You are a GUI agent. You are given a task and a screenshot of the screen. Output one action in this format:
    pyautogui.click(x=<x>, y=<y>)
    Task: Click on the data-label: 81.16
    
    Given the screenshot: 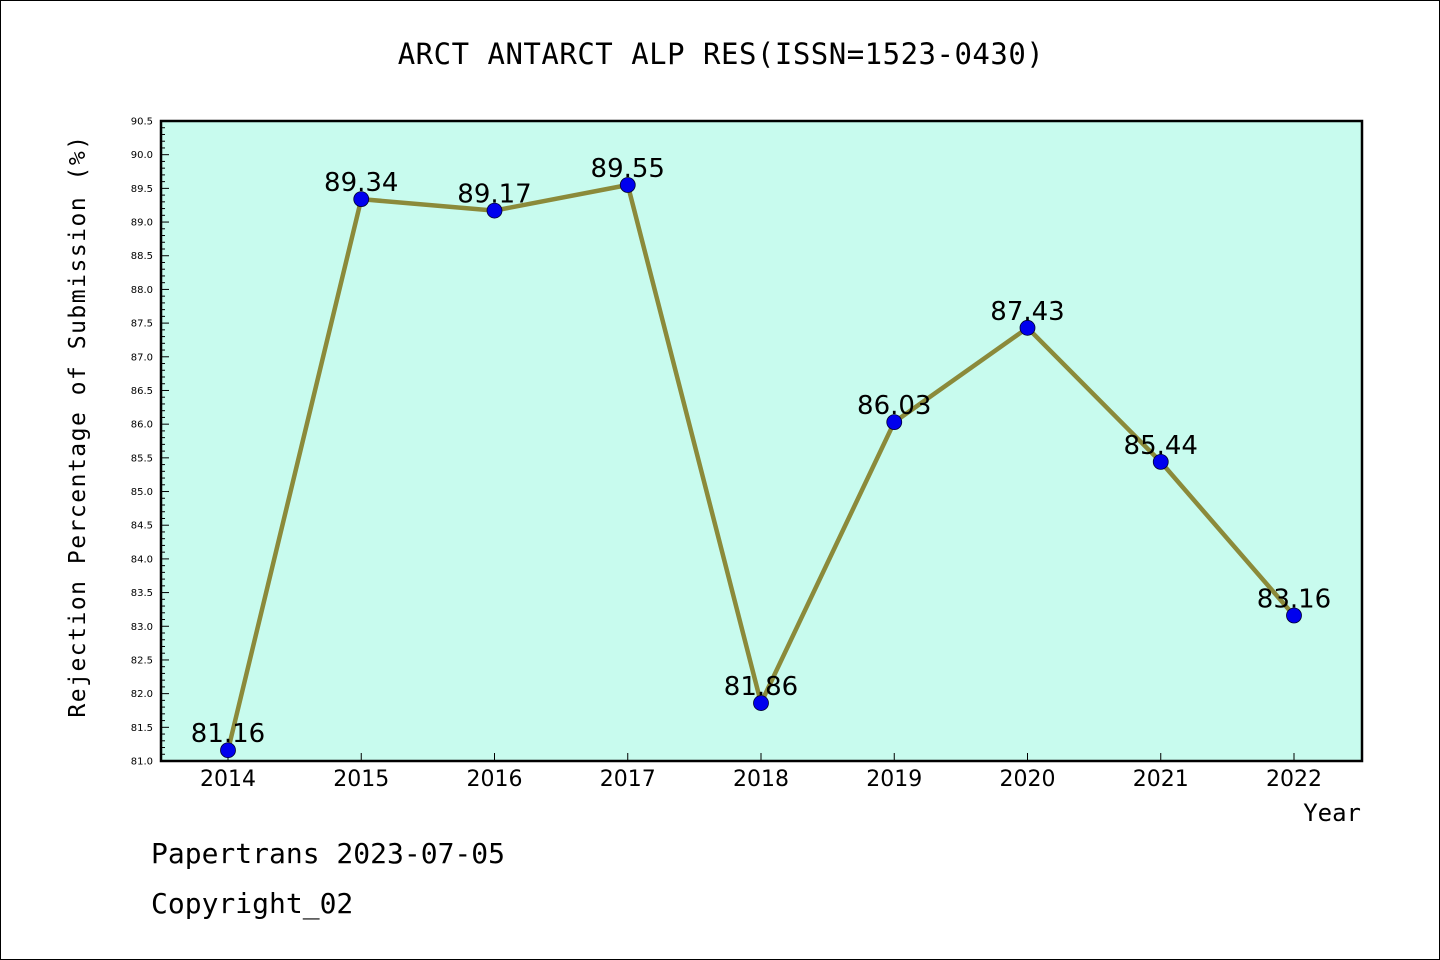 What is the action you would take?
    pyautogui.click(x=228, y=734)
    